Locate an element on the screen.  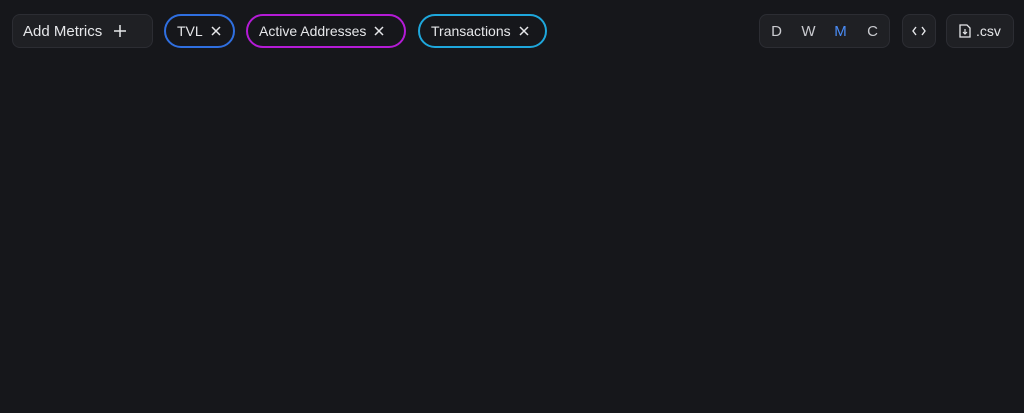
interval-button: C is located at coordinates (872, 31).